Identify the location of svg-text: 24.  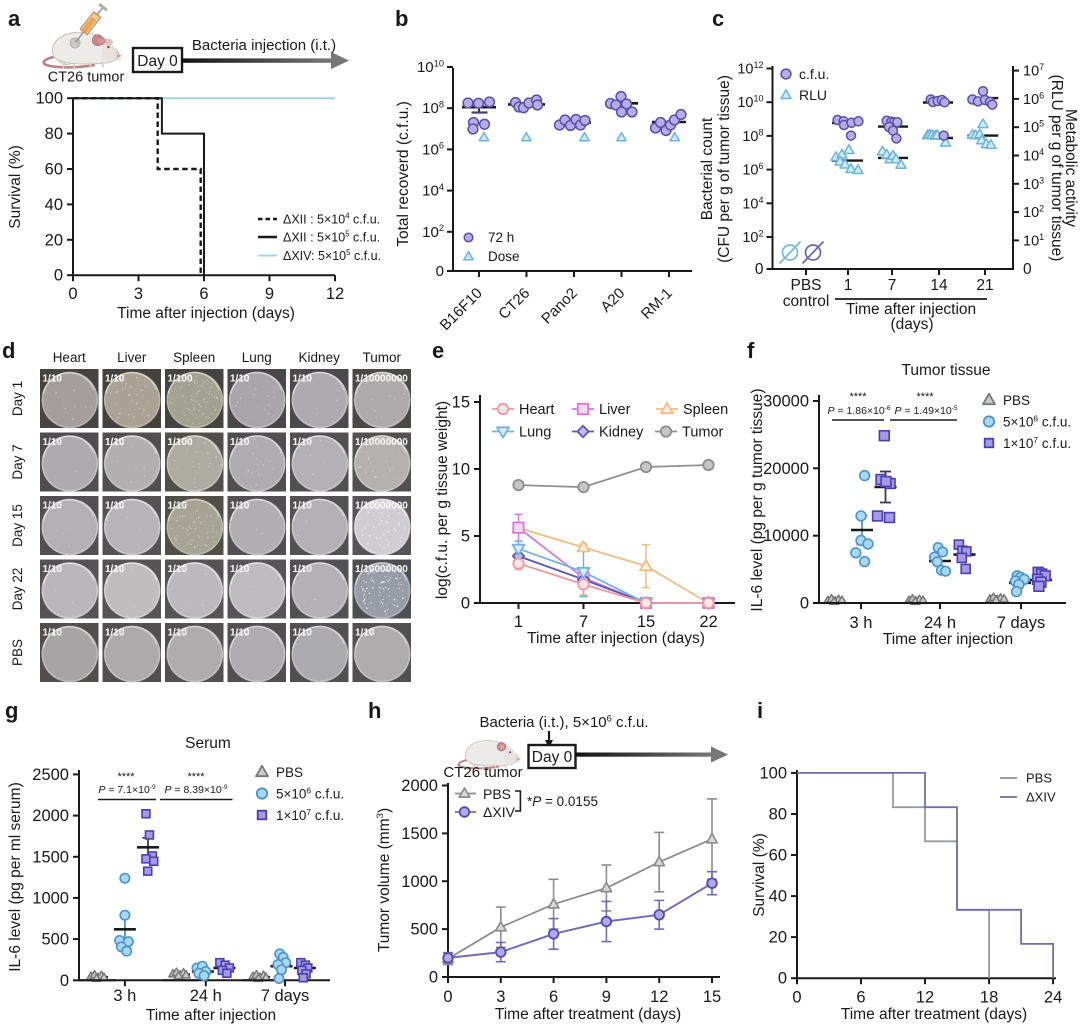
(1053, 998).